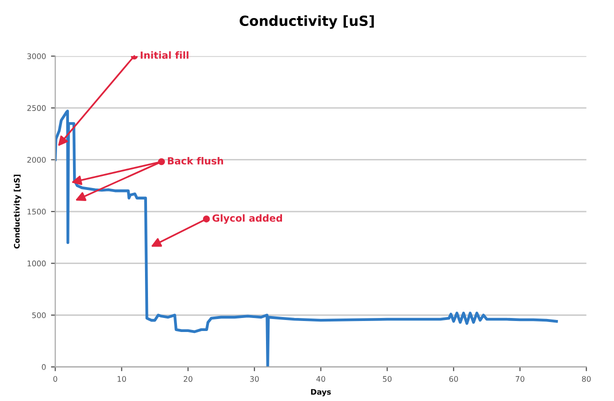 Image resolution: width=614 pixels, height=401 pixels. I want to click on annotation: Initial fill, so click(164, 55).